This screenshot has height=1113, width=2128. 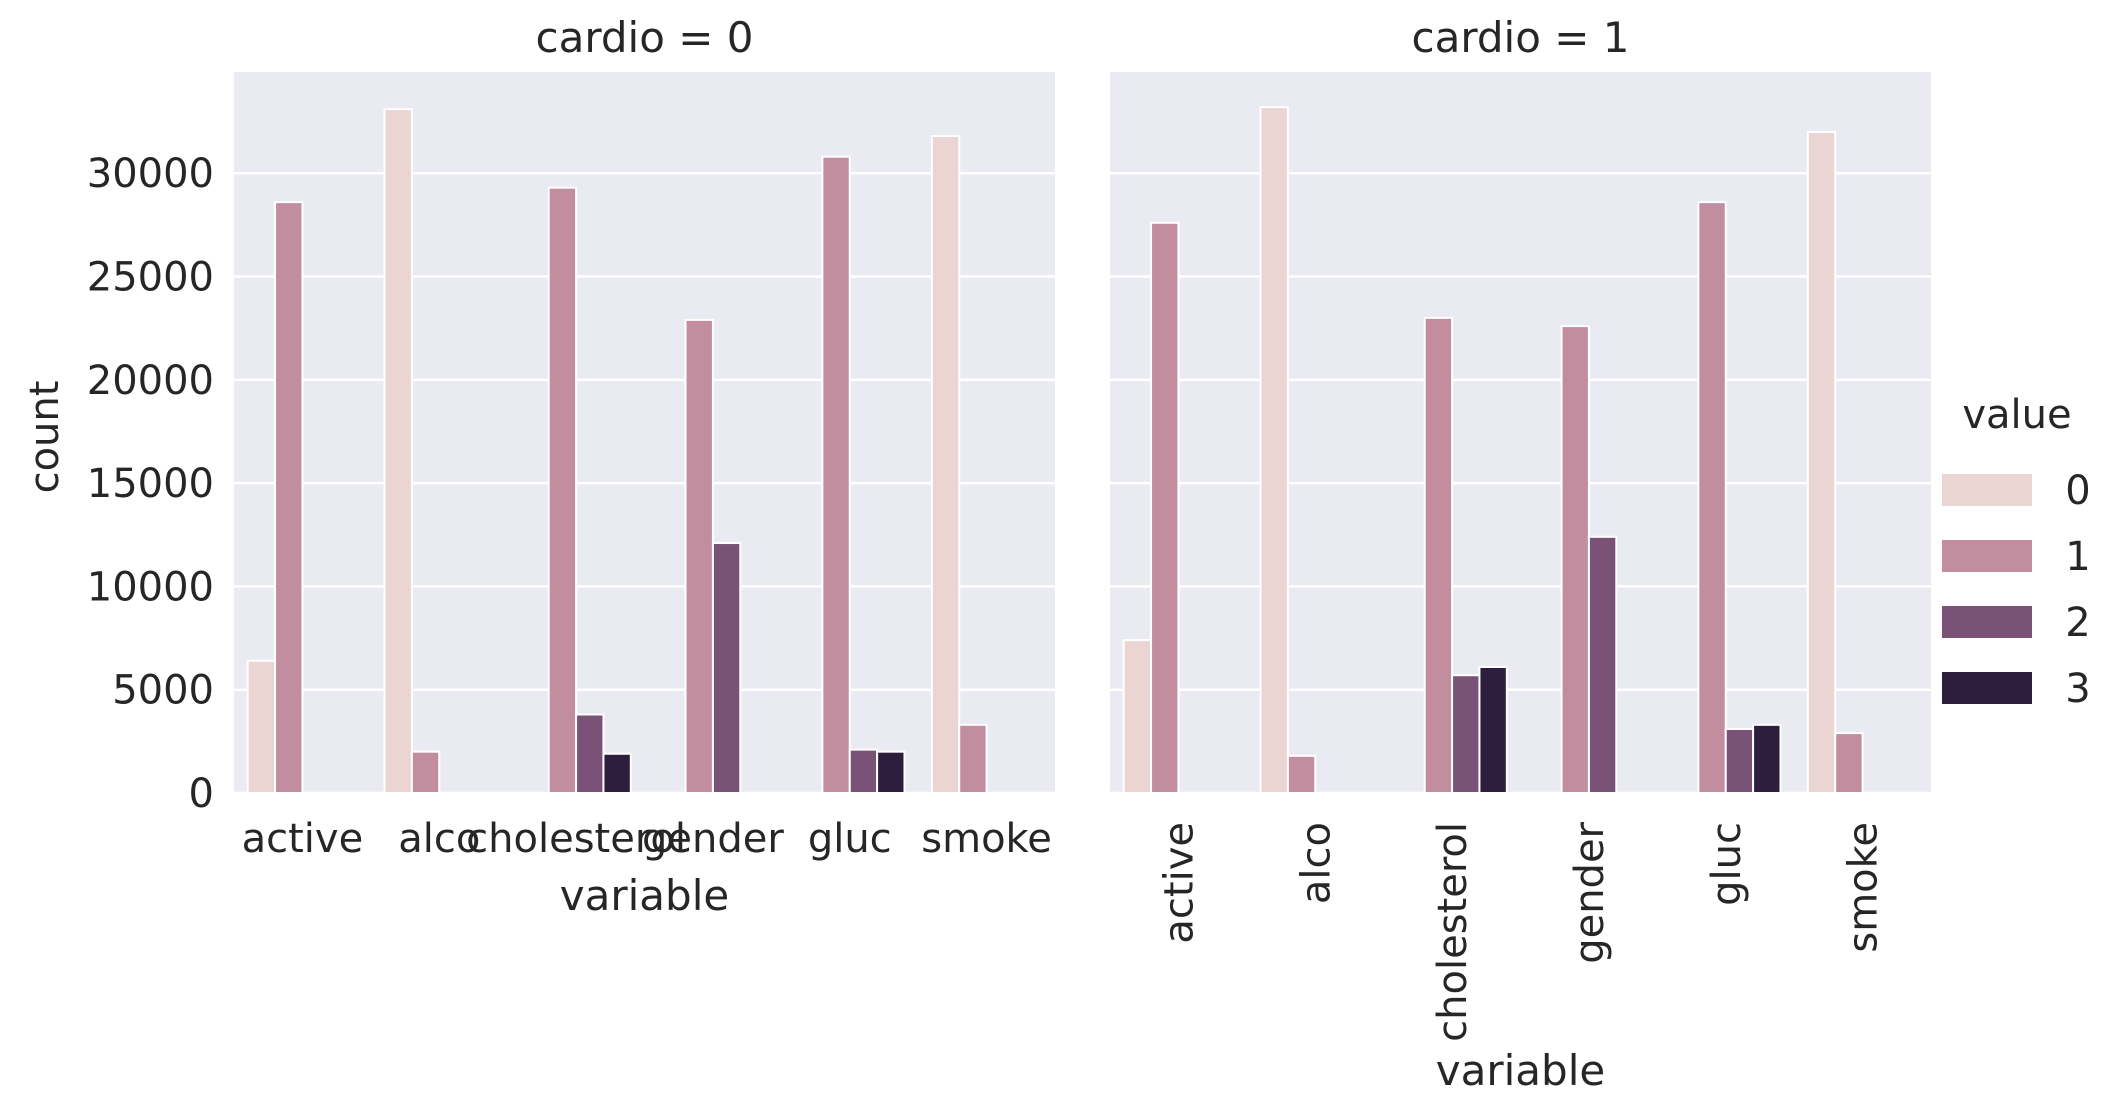 What do you see at coordinates (45, 437) in the screenshot?
I see `y-axis-label: count` at bounding box center [45, 437].